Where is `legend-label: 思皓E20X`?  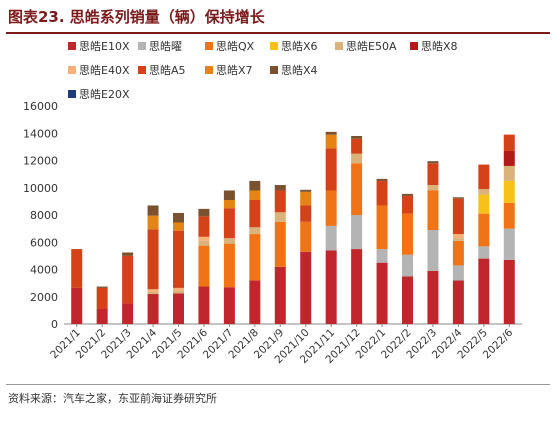 legend-label: 思皓E20X is located at coordinates (104, 94).